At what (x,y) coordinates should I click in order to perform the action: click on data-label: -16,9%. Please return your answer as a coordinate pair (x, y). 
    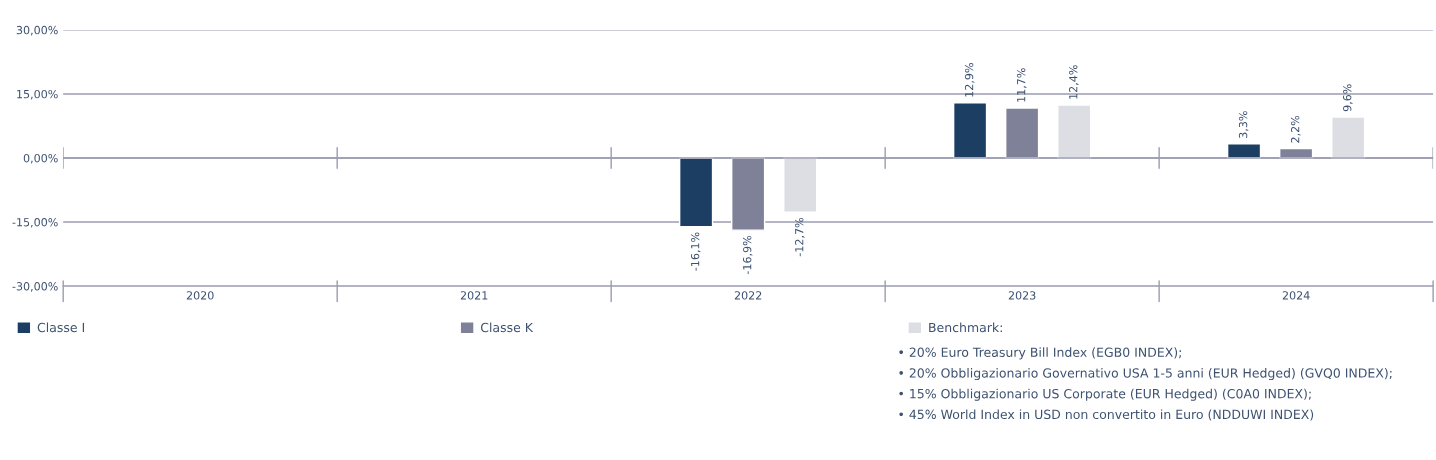
    Looking at the image, I should click on (747, 255).